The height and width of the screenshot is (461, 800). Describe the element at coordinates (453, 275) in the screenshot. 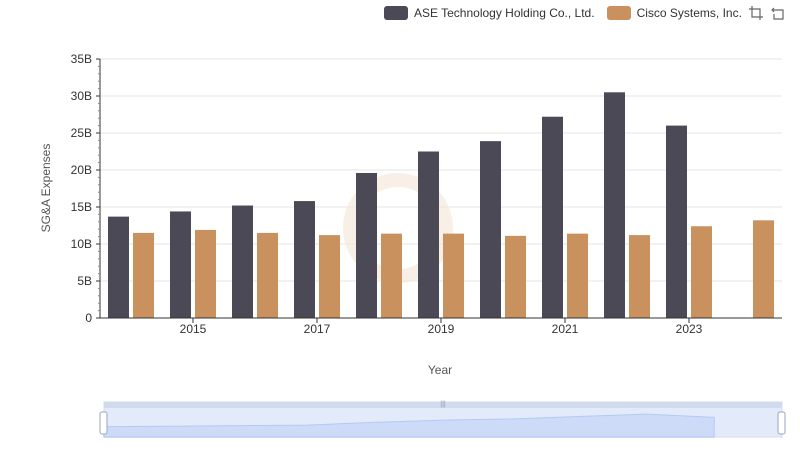

I see `bar-cisco-2019` at that location.